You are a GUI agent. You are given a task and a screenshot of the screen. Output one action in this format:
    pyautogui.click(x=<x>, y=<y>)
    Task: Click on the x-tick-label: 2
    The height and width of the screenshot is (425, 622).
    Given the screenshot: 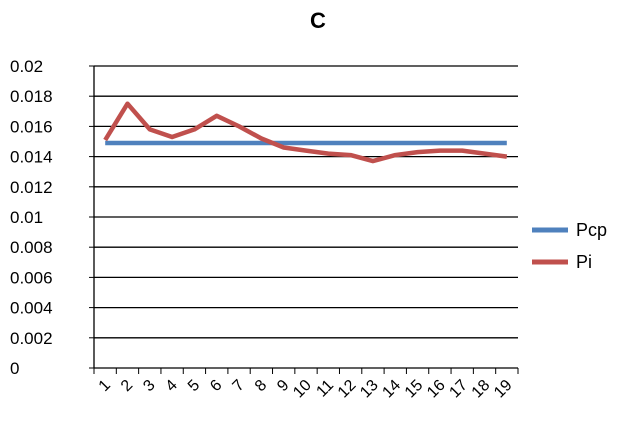 What is the action you would take?
    pyautogui.click(x=127, y=386)
    